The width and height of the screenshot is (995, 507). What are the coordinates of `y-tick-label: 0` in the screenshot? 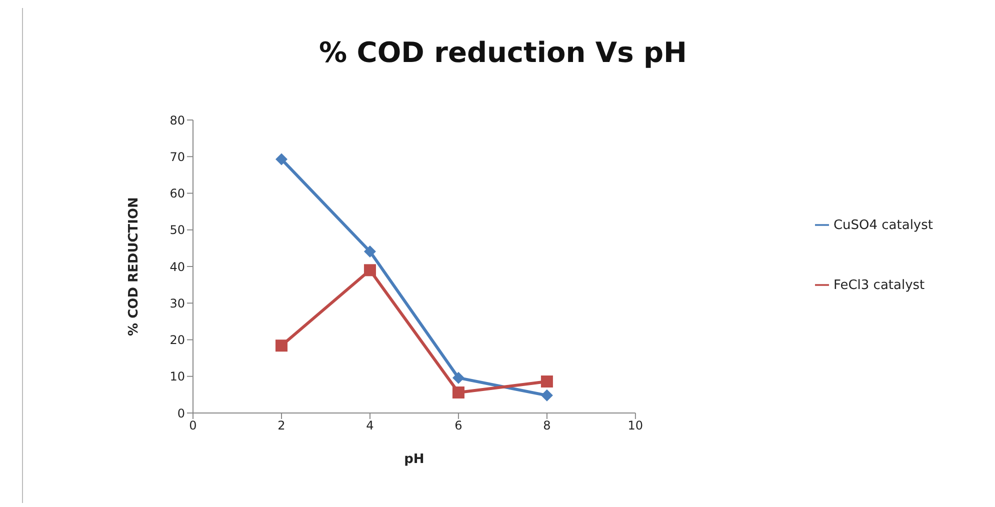 It's located at (181, 413).